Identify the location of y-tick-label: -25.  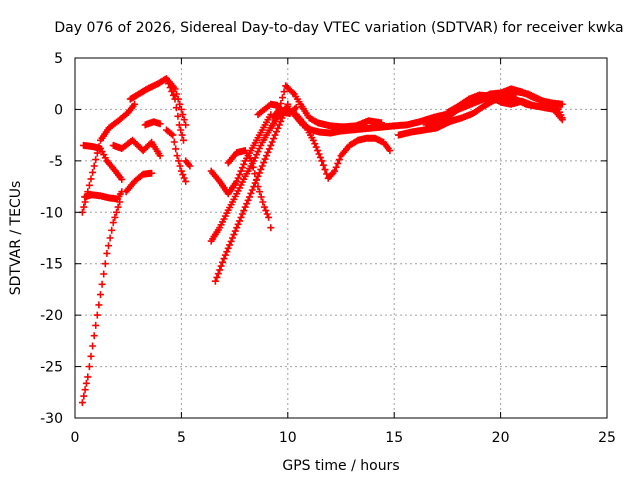
(51, 368).